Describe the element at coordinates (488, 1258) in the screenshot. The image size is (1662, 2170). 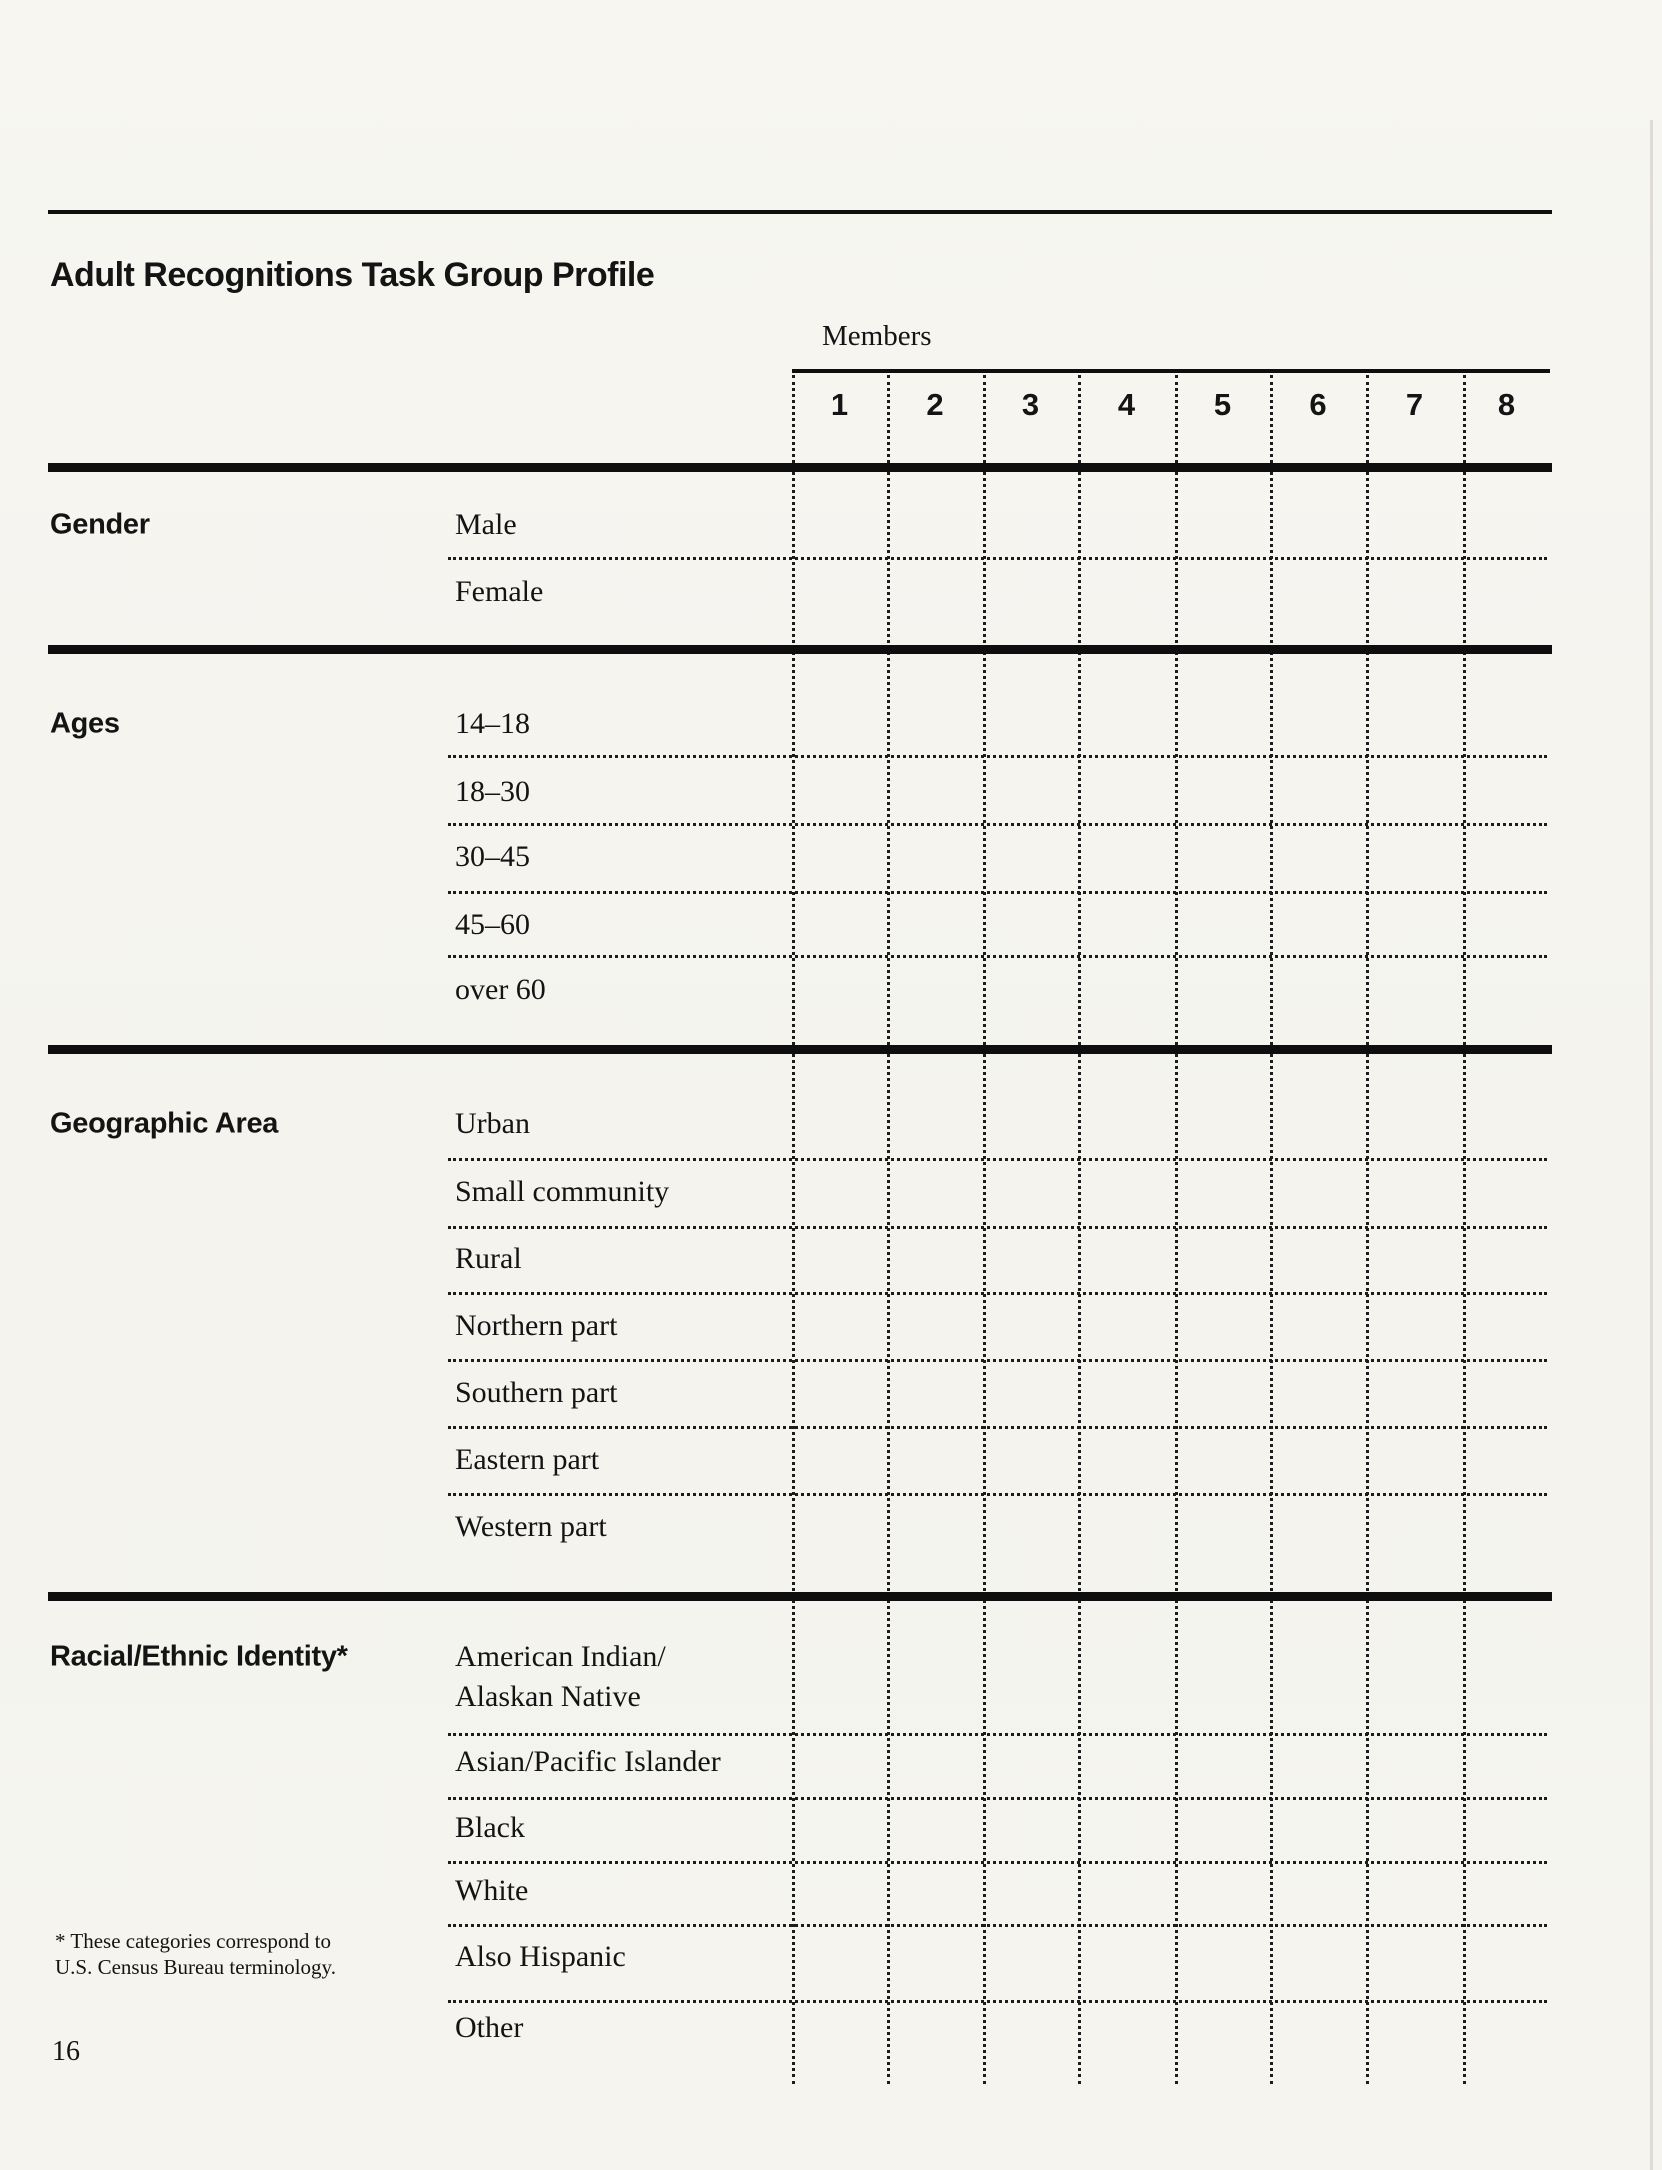
I see `row-label-2-2: Rural` at that location.